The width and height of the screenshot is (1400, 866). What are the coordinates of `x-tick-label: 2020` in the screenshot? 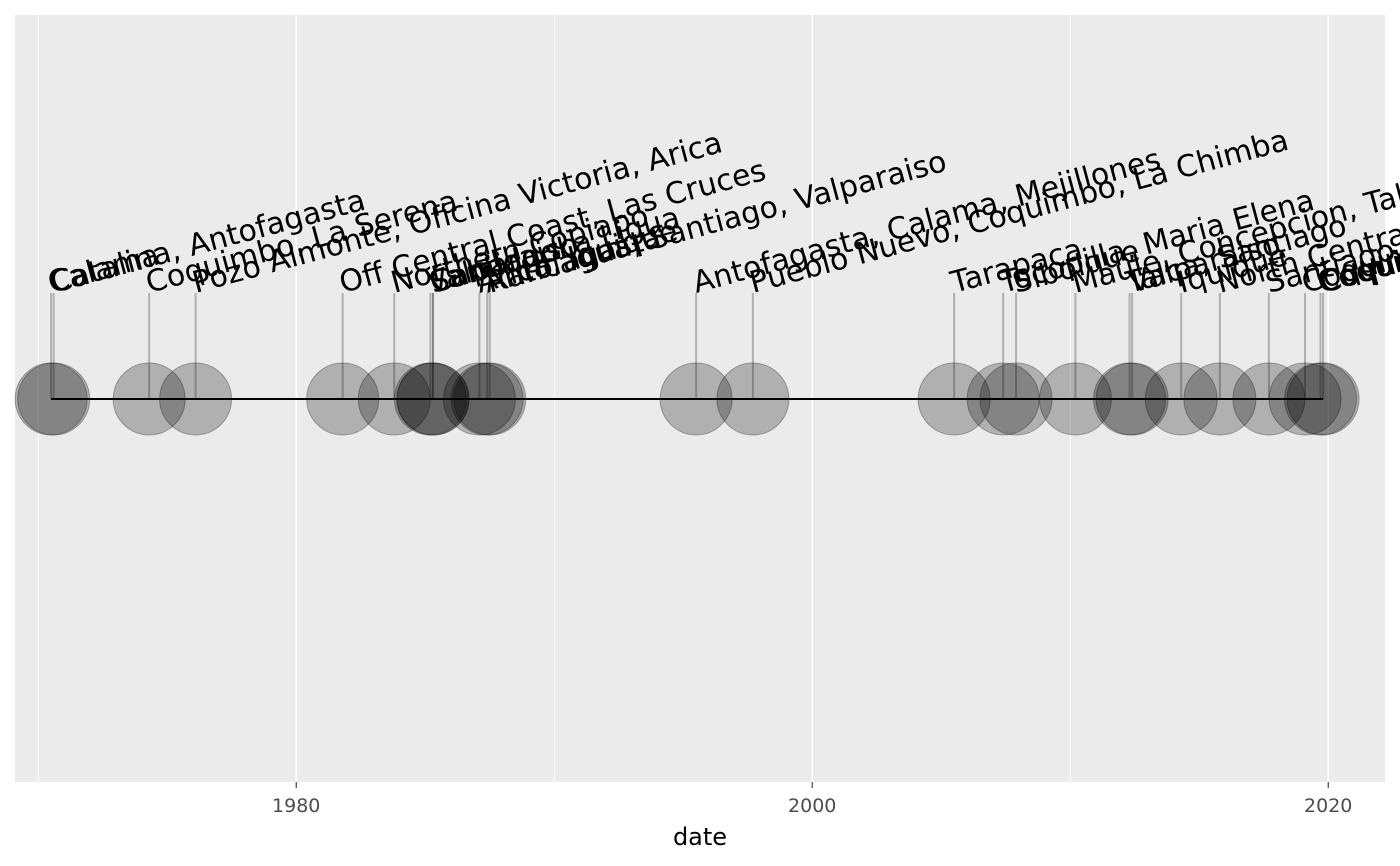 It's located at (1328, 806).